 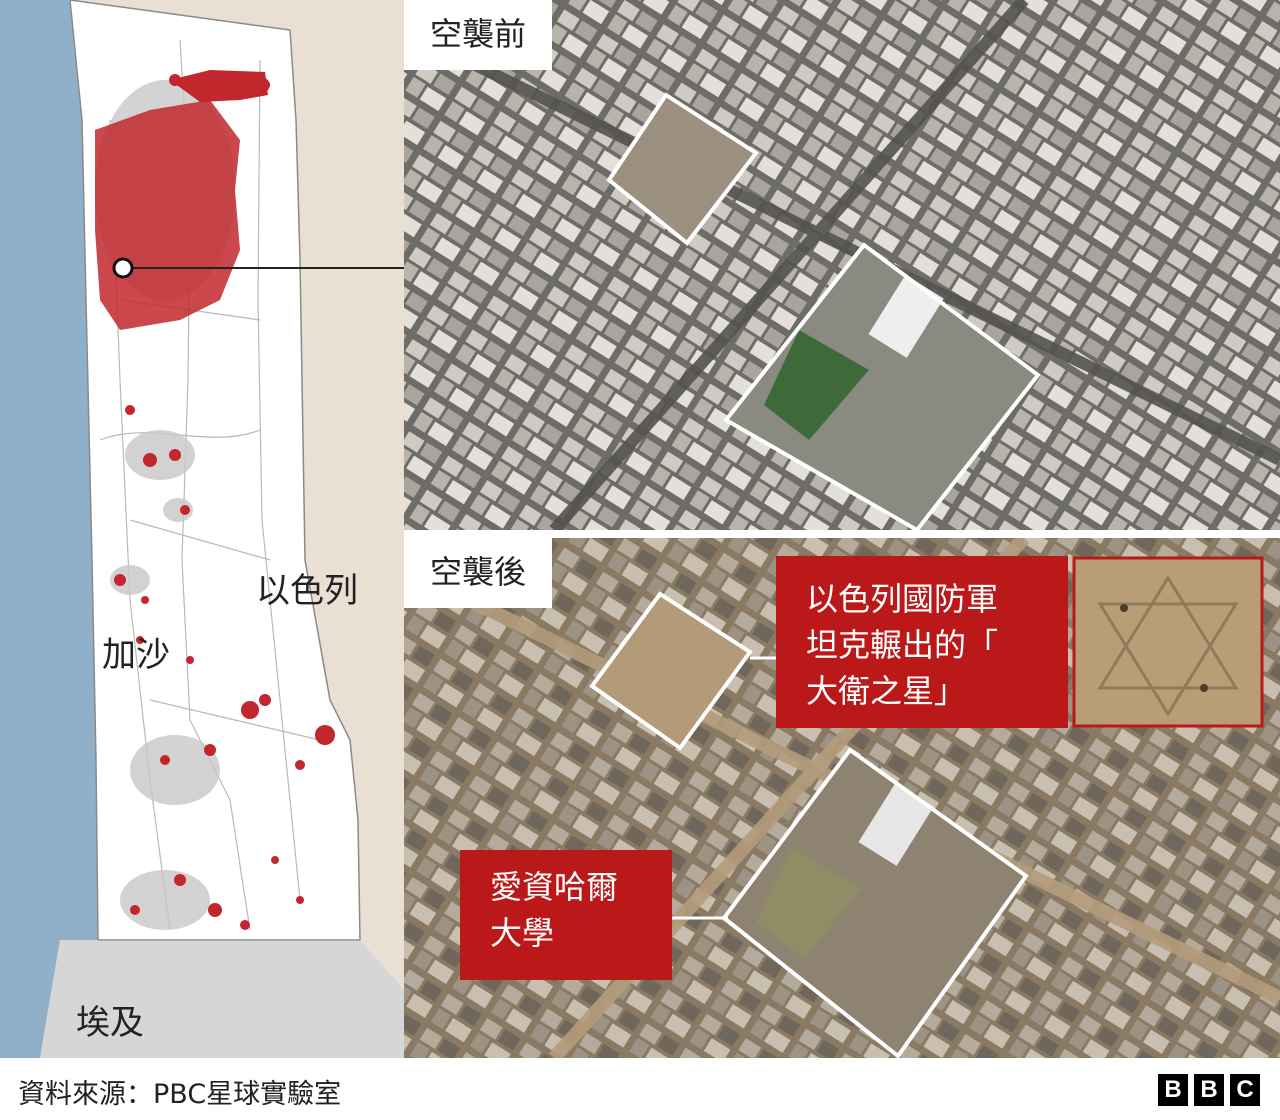 I want to click on egypt-land, so click(x=222, y=999).